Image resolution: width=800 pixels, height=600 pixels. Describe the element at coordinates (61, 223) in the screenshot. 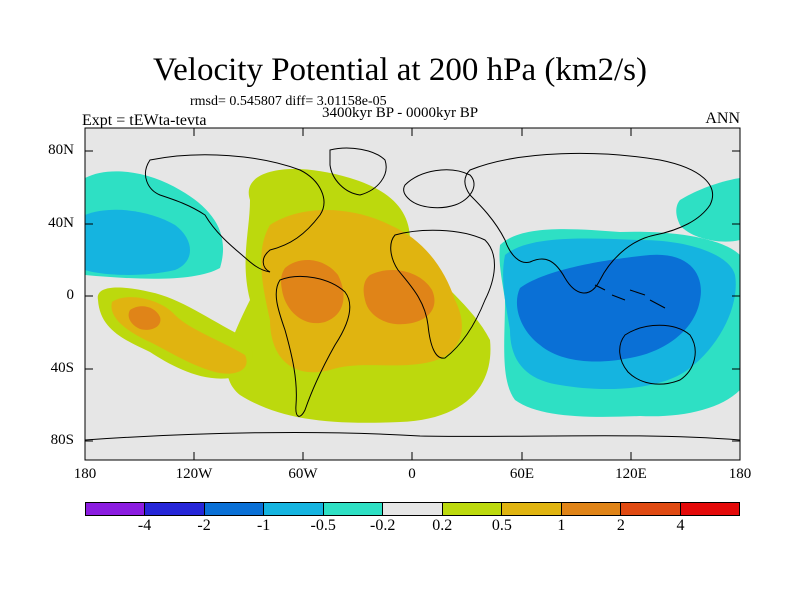

I see `lat-tick-label: 40N` at that location.